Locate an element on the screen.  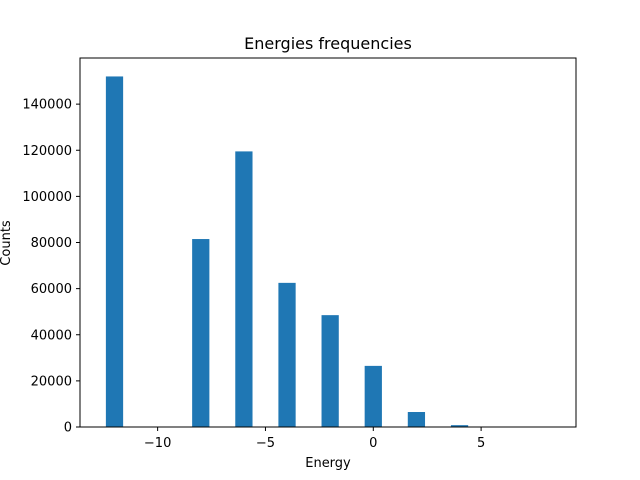
y-axis-label: Counts is located at coordinates (7, 243).